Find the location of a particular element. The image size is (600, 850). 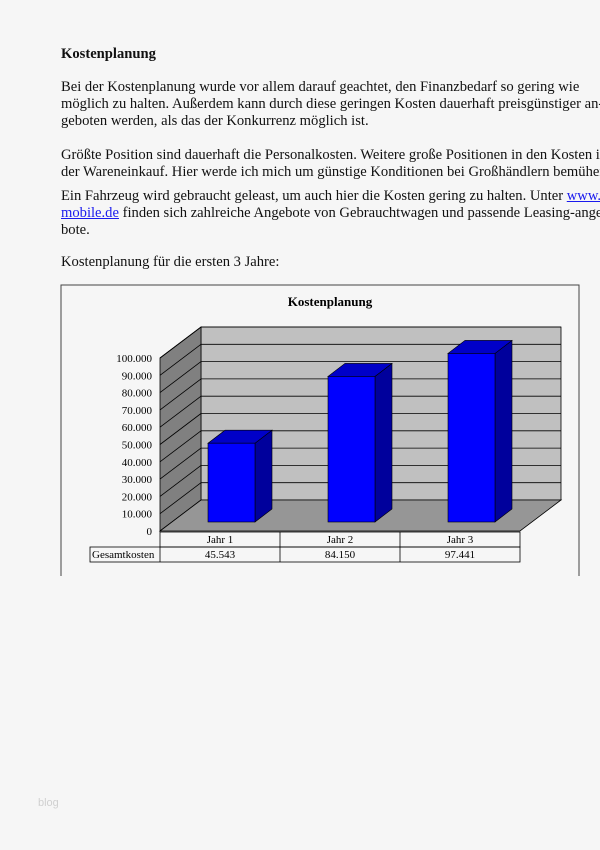

y-tick-label: 50.000 is located at coordinates (137, 446).